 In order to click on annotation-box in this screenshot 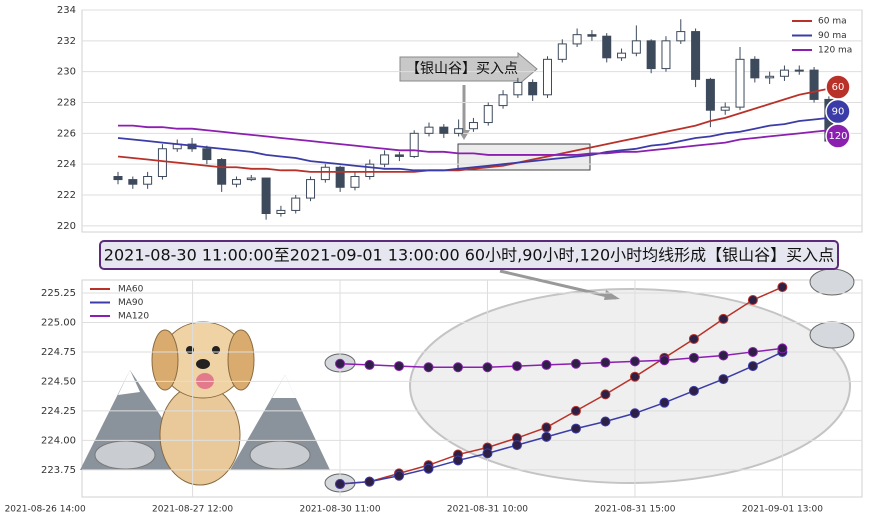, I will do `click(468, 69)`.